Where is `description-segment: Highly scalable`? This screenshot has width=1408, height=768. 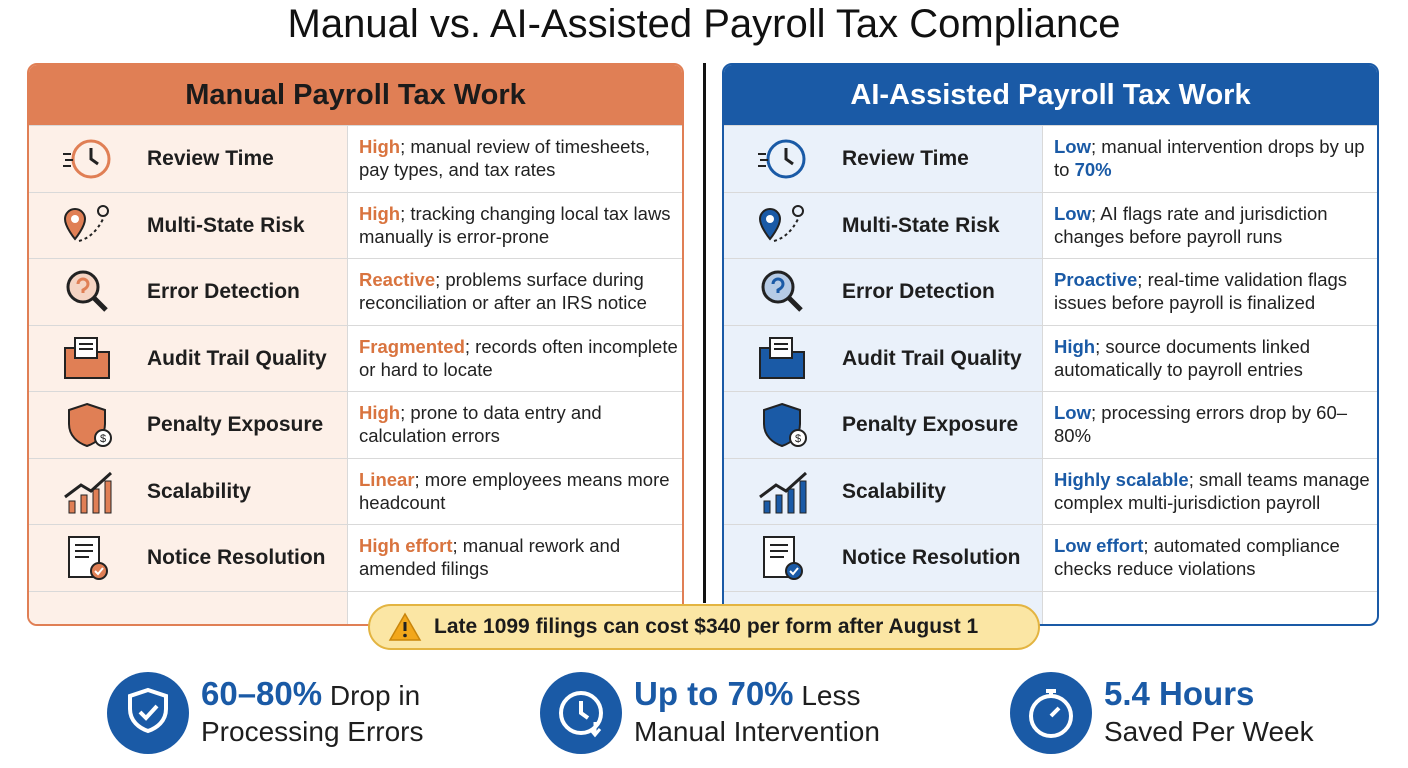 description-segment: Highly scalable is located at coordinates (1121, 479).